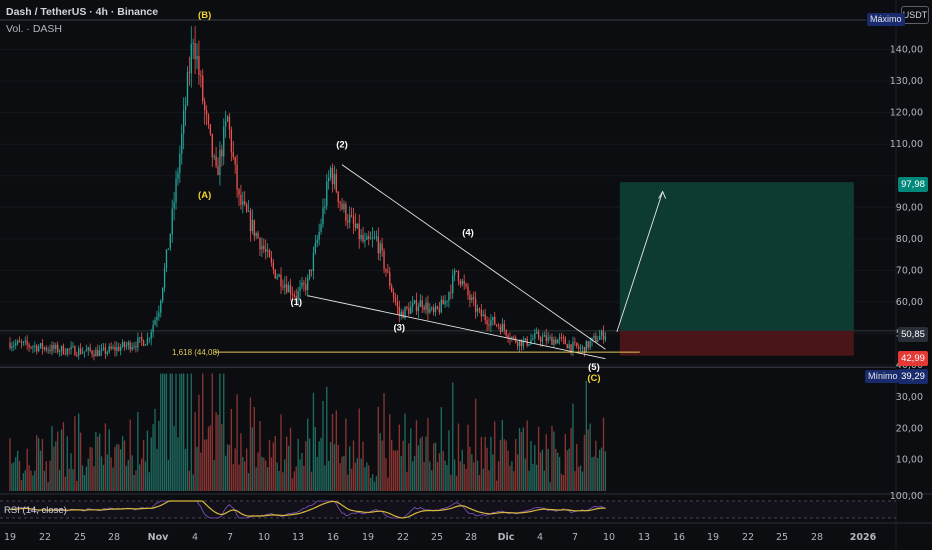  I want to click on time-tick-label: 22, so click(403, 537).